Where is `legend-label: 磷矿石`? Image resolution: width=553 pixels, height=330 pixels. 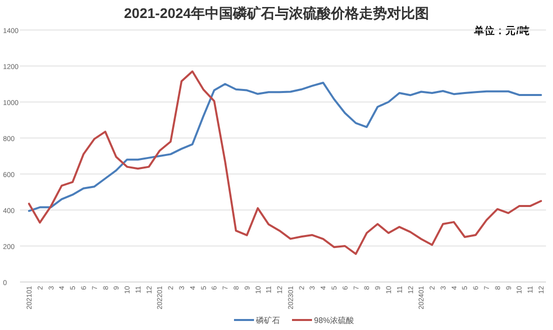
legend-label: 磷矿石 is located at coordinates (267, 320).